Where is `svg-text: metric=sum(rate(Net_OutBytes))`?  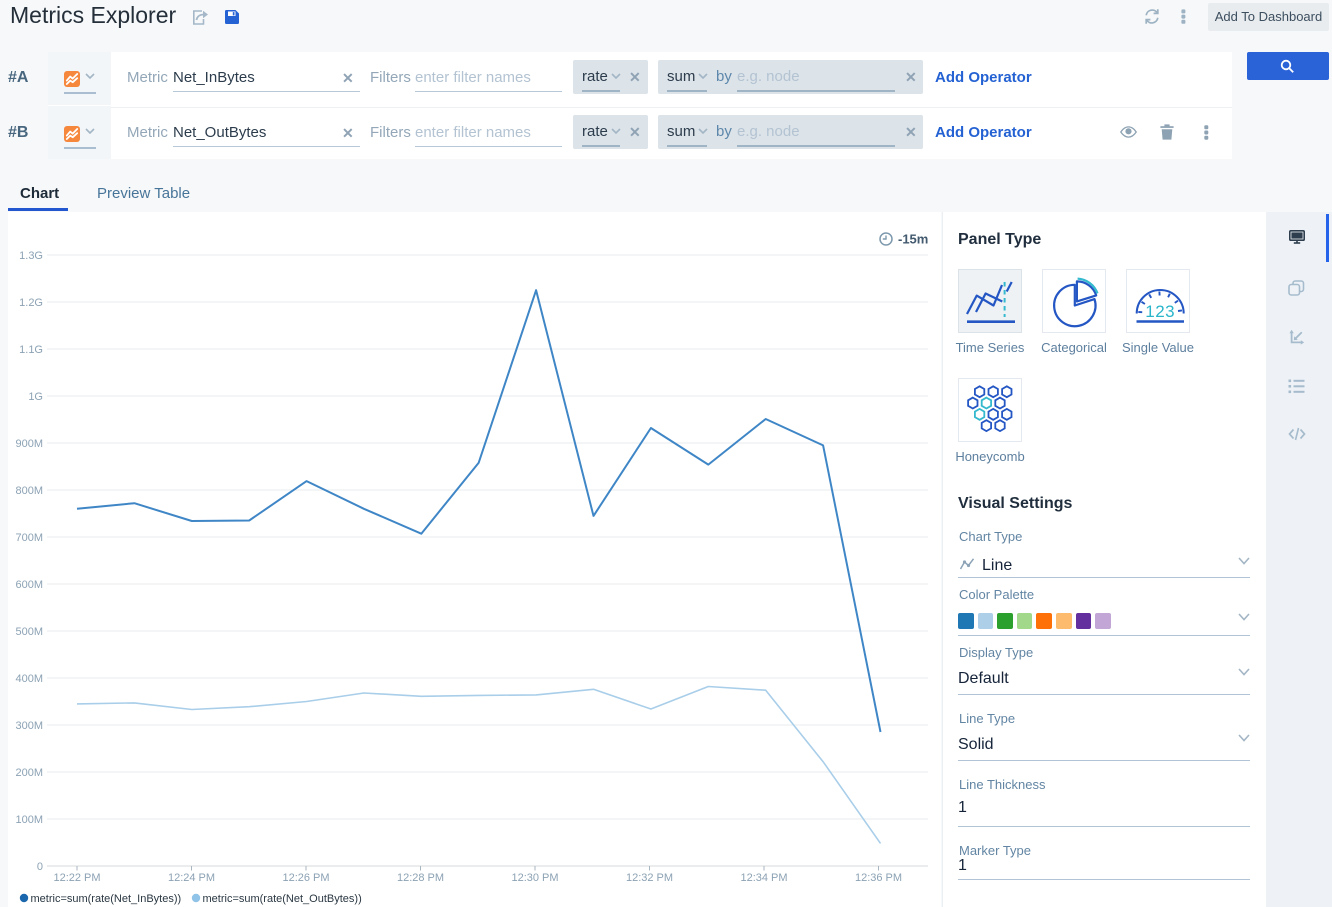 svg-text: metric=sum(rate(Net_OutBytes)) is located at coordinates (282, 899).